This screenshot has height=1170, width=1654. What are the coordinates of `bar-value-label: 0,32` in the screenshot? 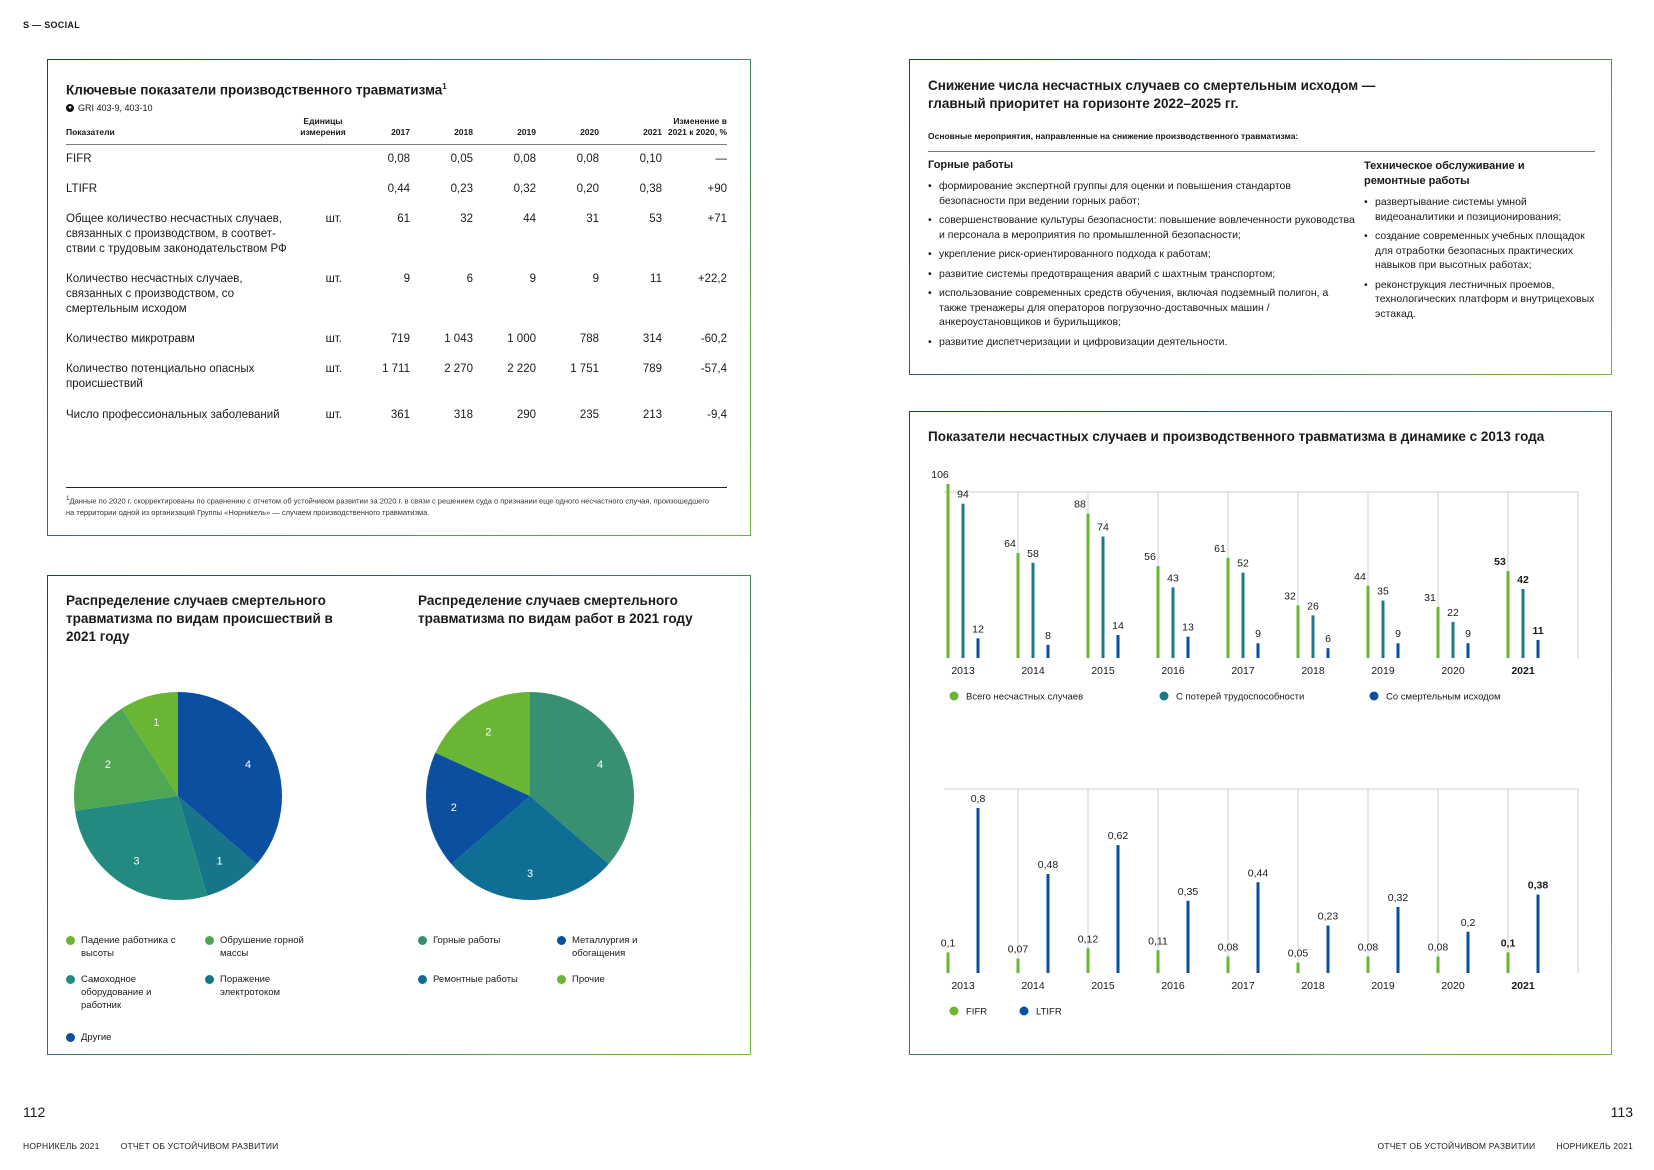 It's located at (1398, 898).